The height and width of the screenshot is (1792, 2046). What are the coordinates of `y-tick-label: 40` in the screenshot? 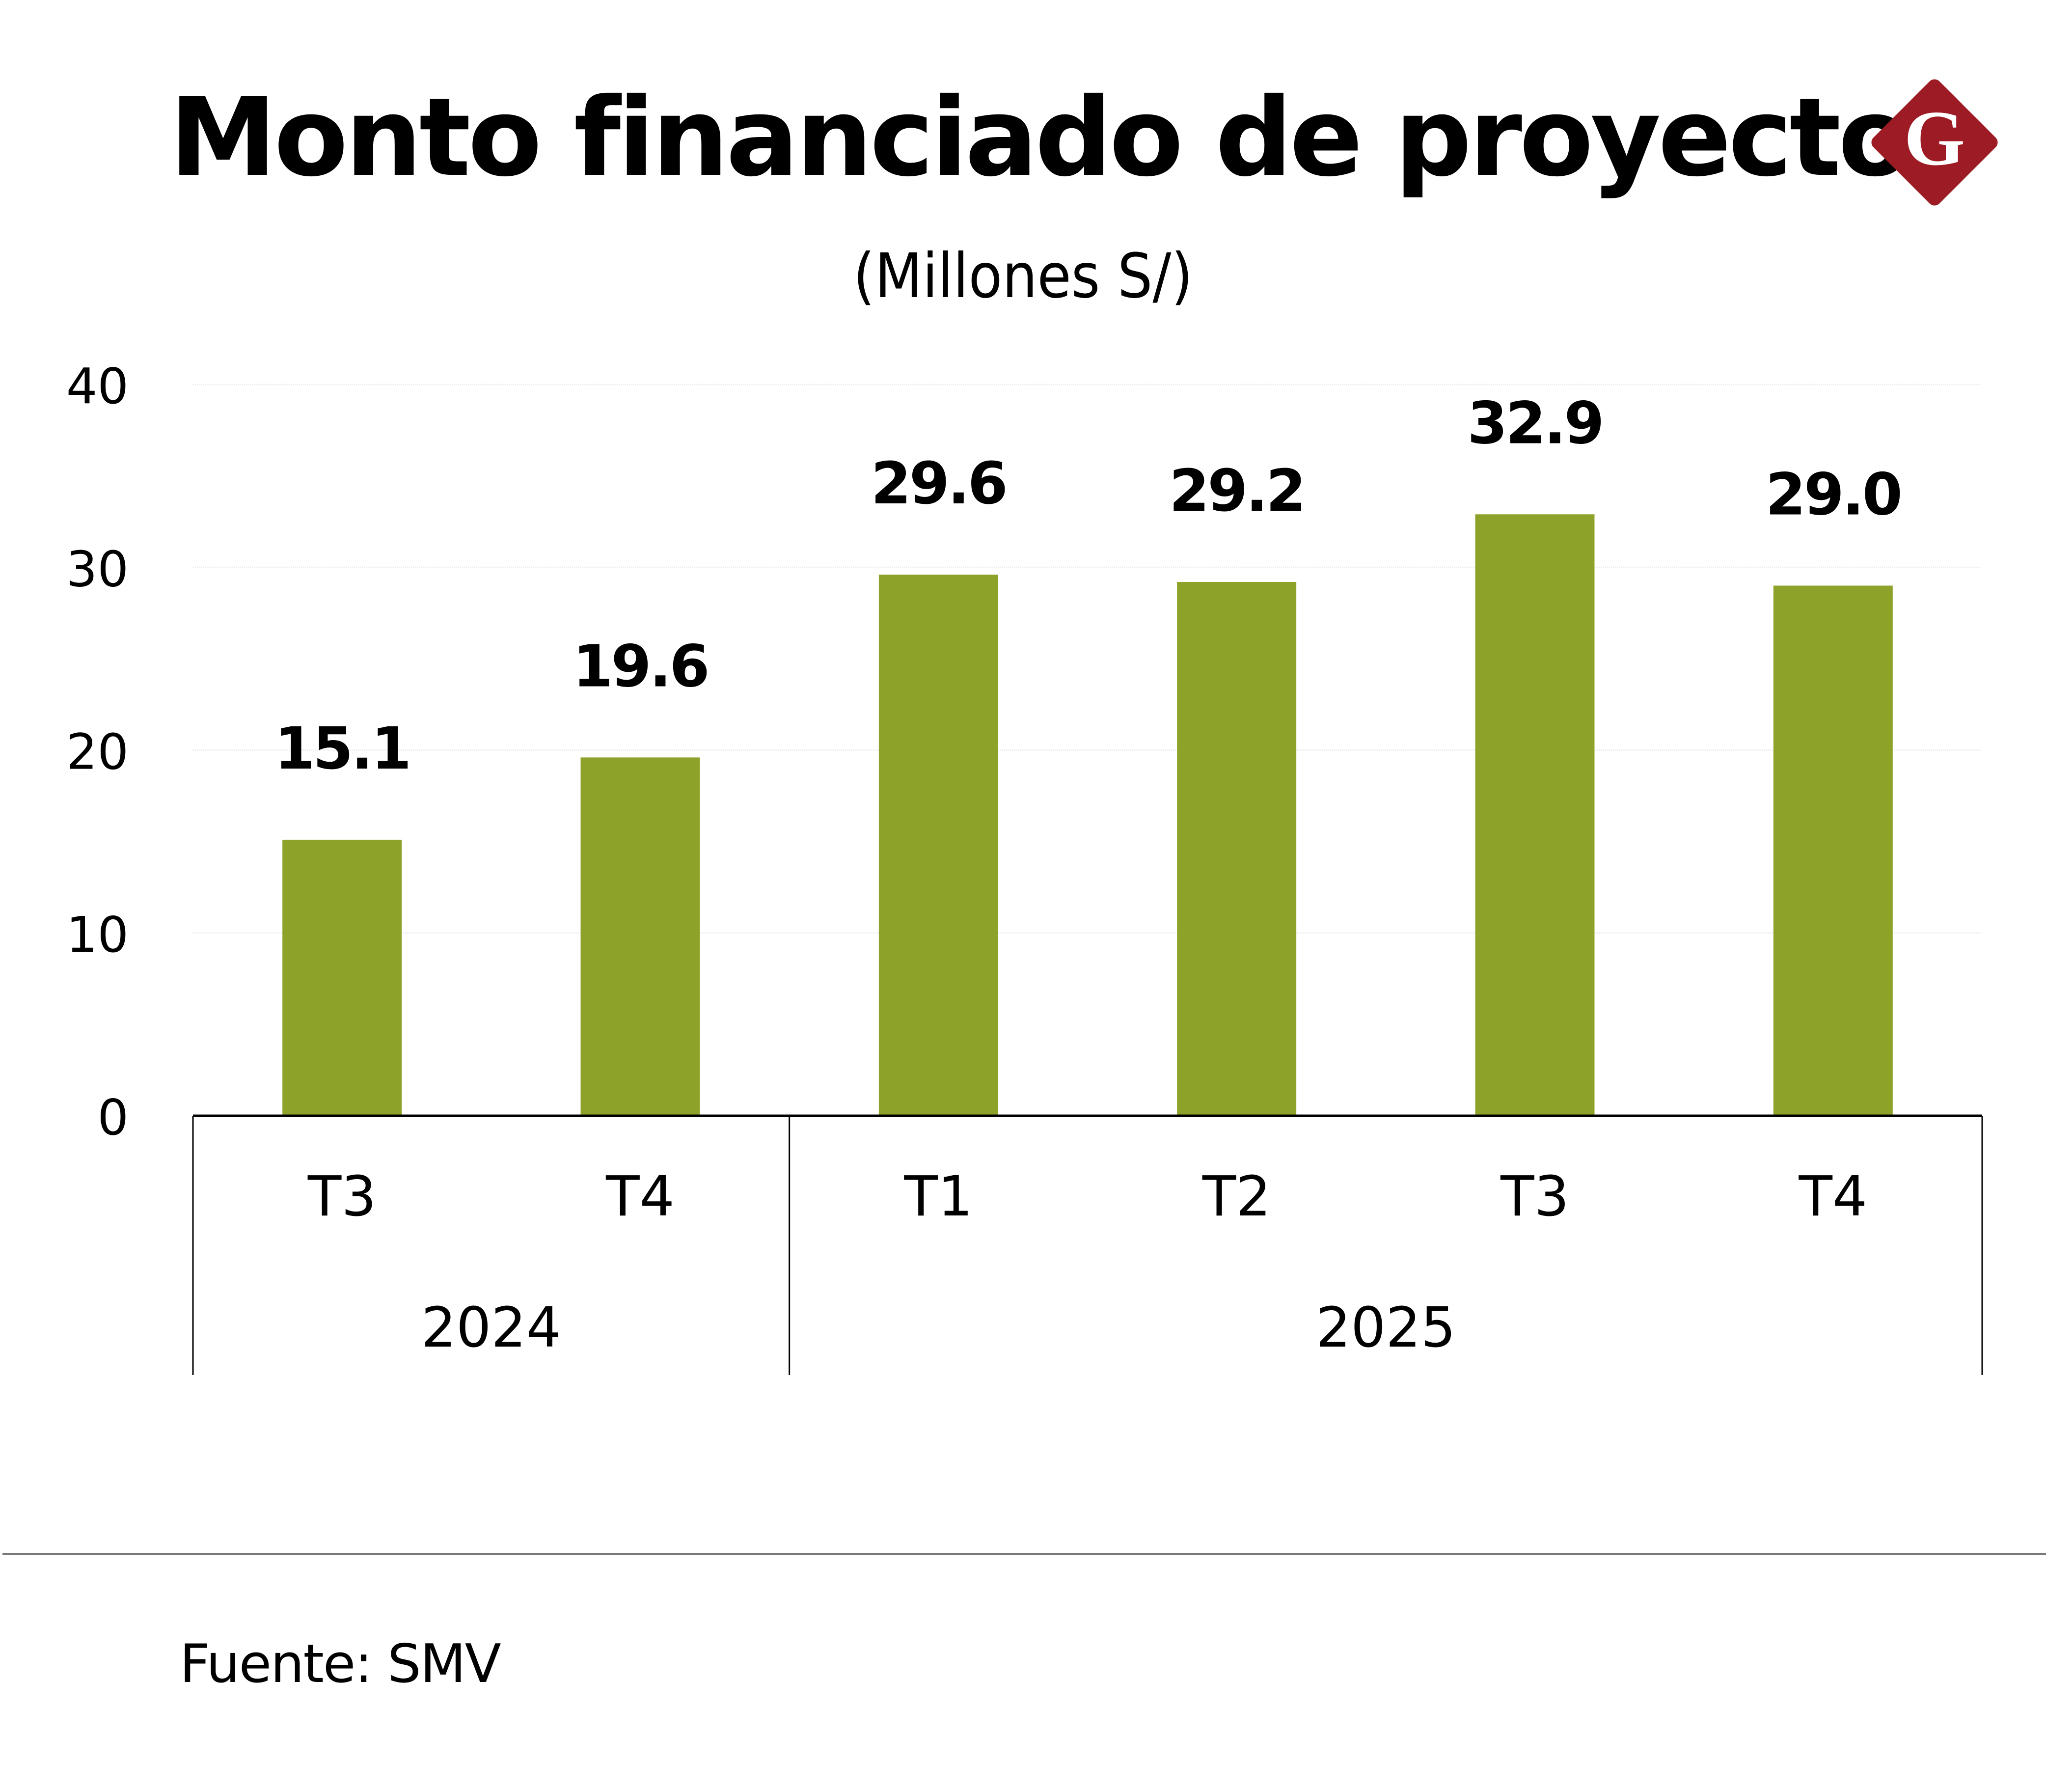 It's located at (97, 386).